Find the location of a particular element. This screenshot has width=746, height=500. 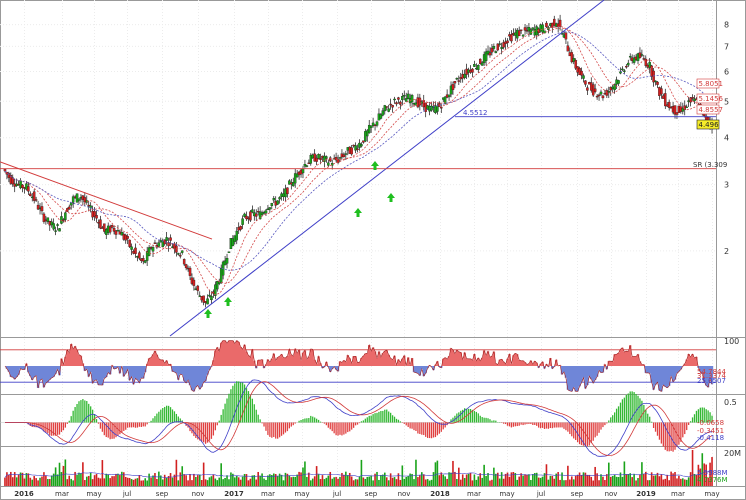

volume-value-label: 4.7376M is located at coordinates (712, 480).